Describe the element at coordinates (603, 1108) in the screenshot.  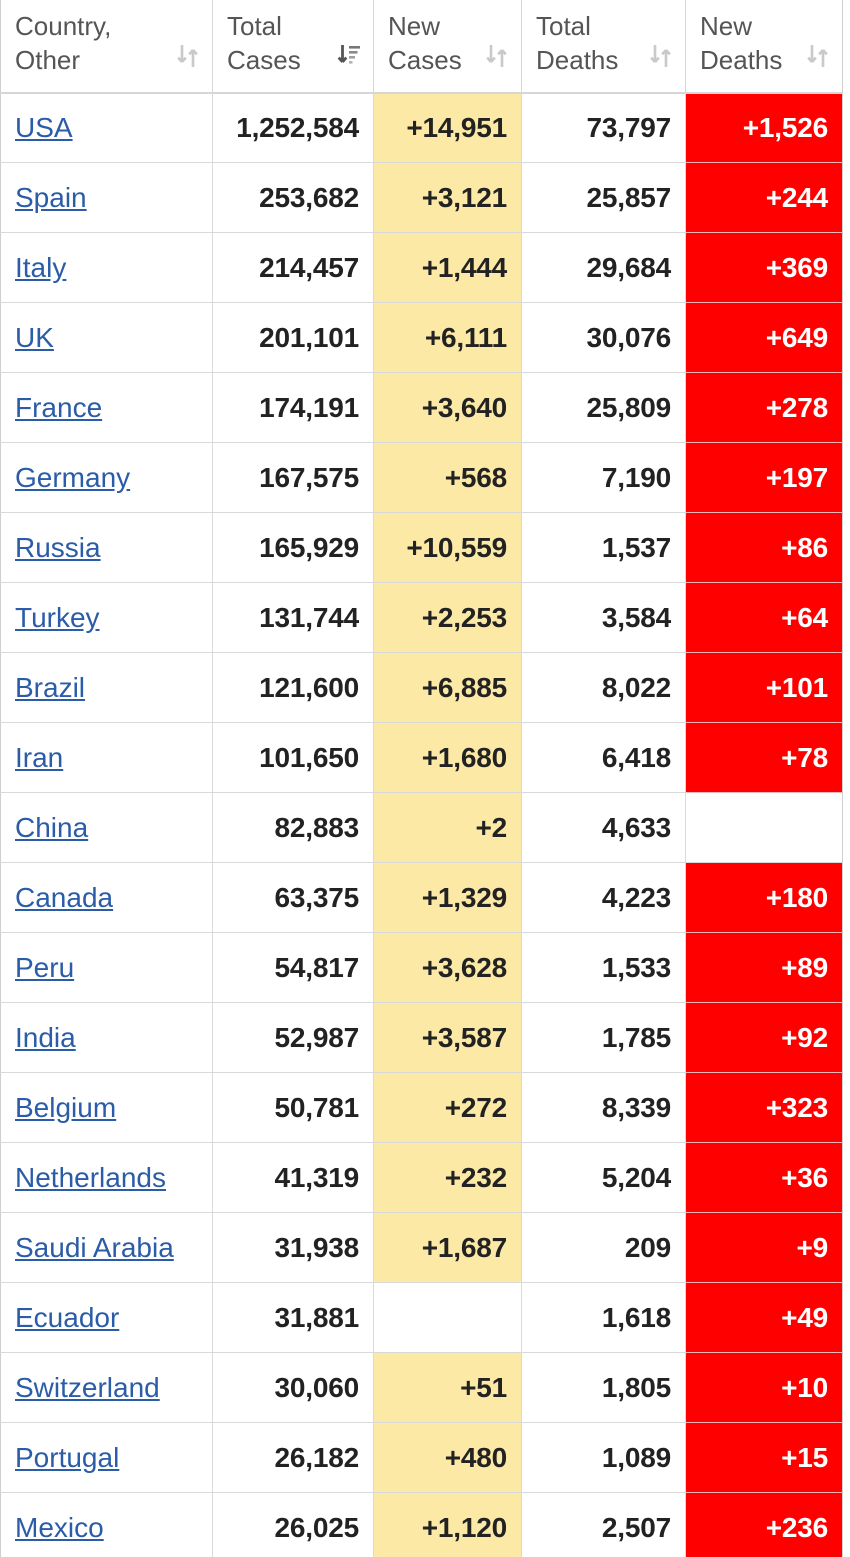
I see `cell-total-deaths: 8,339` at that location.